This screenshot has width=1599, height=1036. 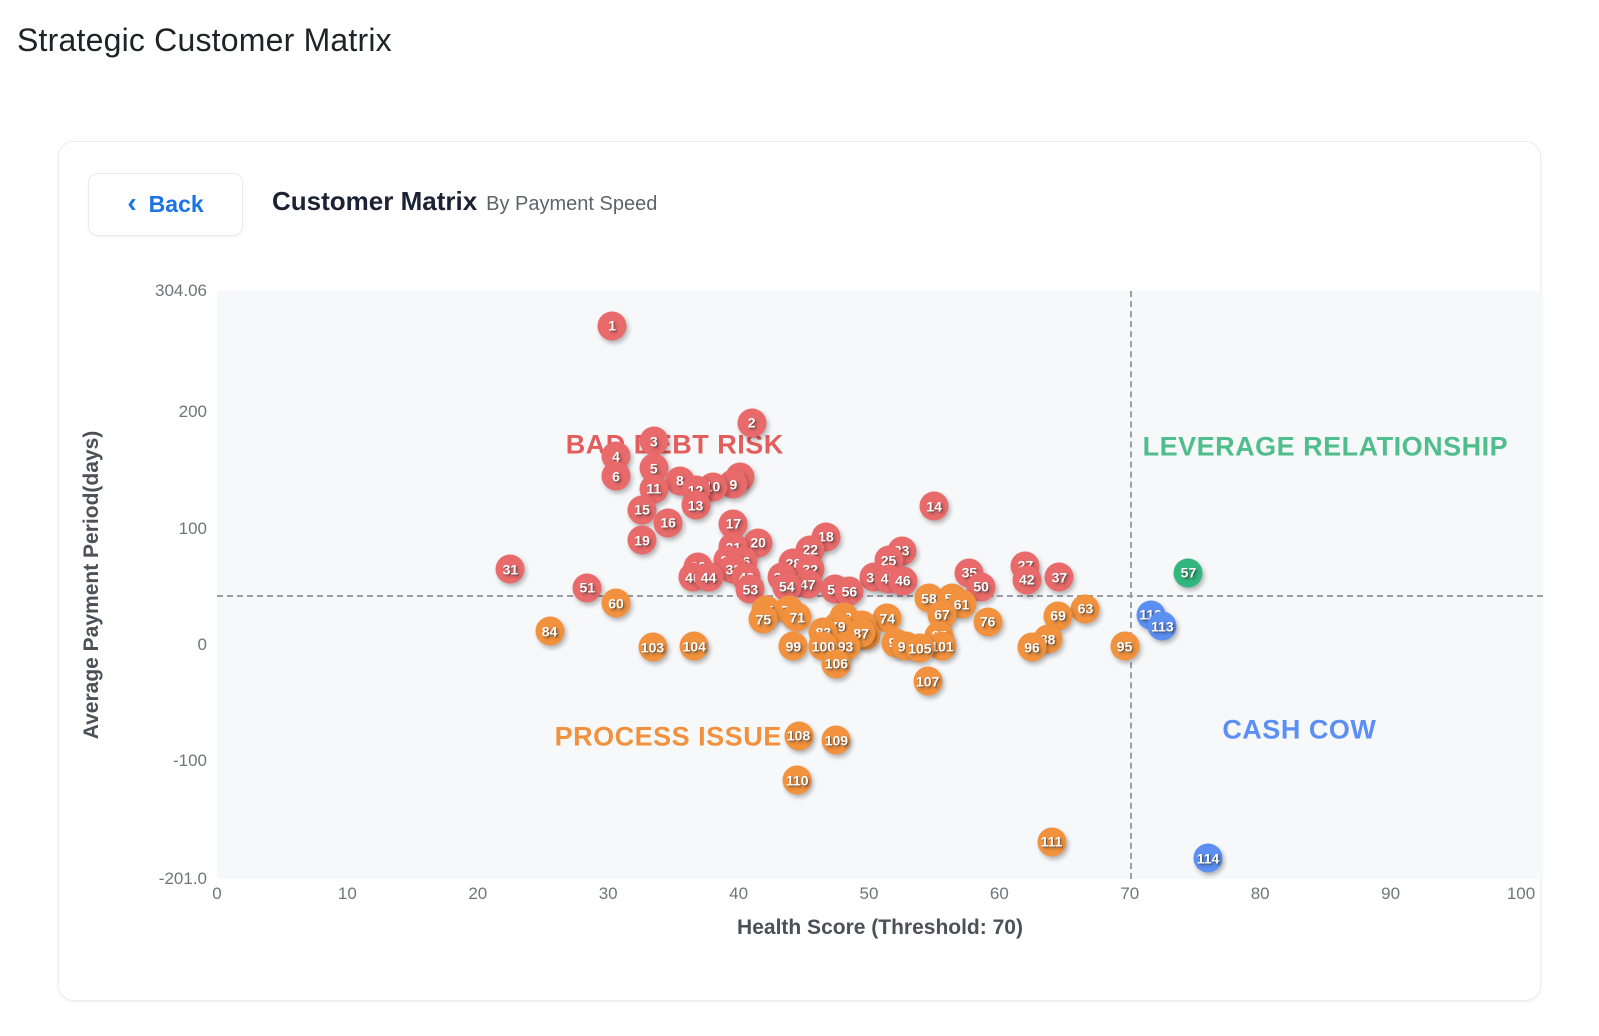 What do you see at coordinates (1052, 842) in the screenshot?
I see `customer-bubble-111: 111` at bounding box center [1052, 842].